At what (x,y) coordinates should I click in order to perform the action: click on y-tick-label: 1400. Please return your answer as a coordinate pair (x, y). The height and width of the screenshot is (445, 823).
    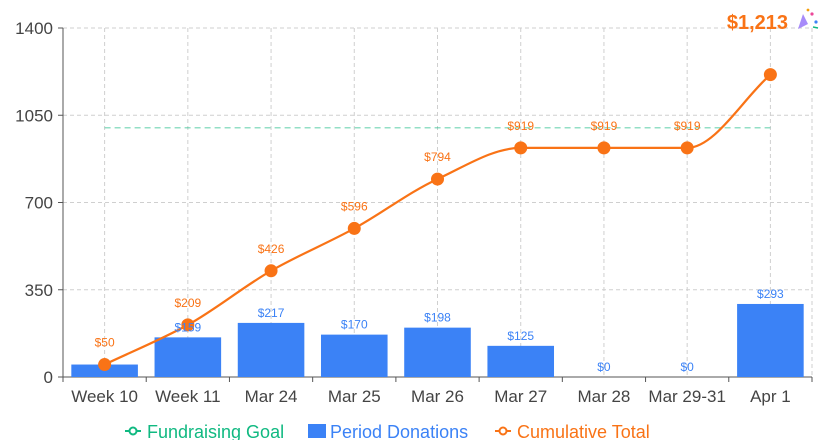
    Looking at the image, I should click on (34, 28).